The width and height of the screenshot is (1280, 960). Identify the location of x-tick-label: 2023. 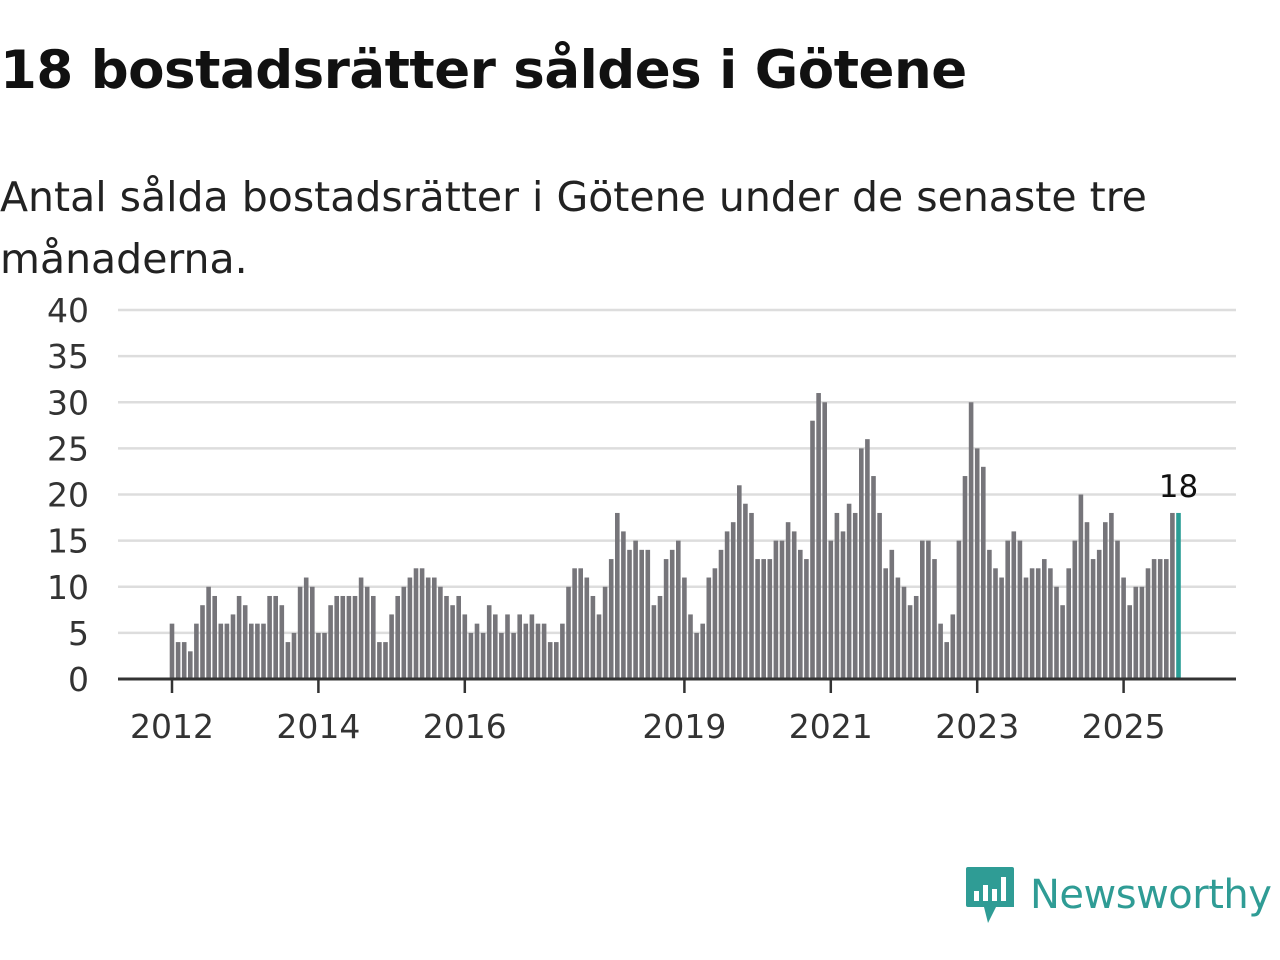
(977, 726).